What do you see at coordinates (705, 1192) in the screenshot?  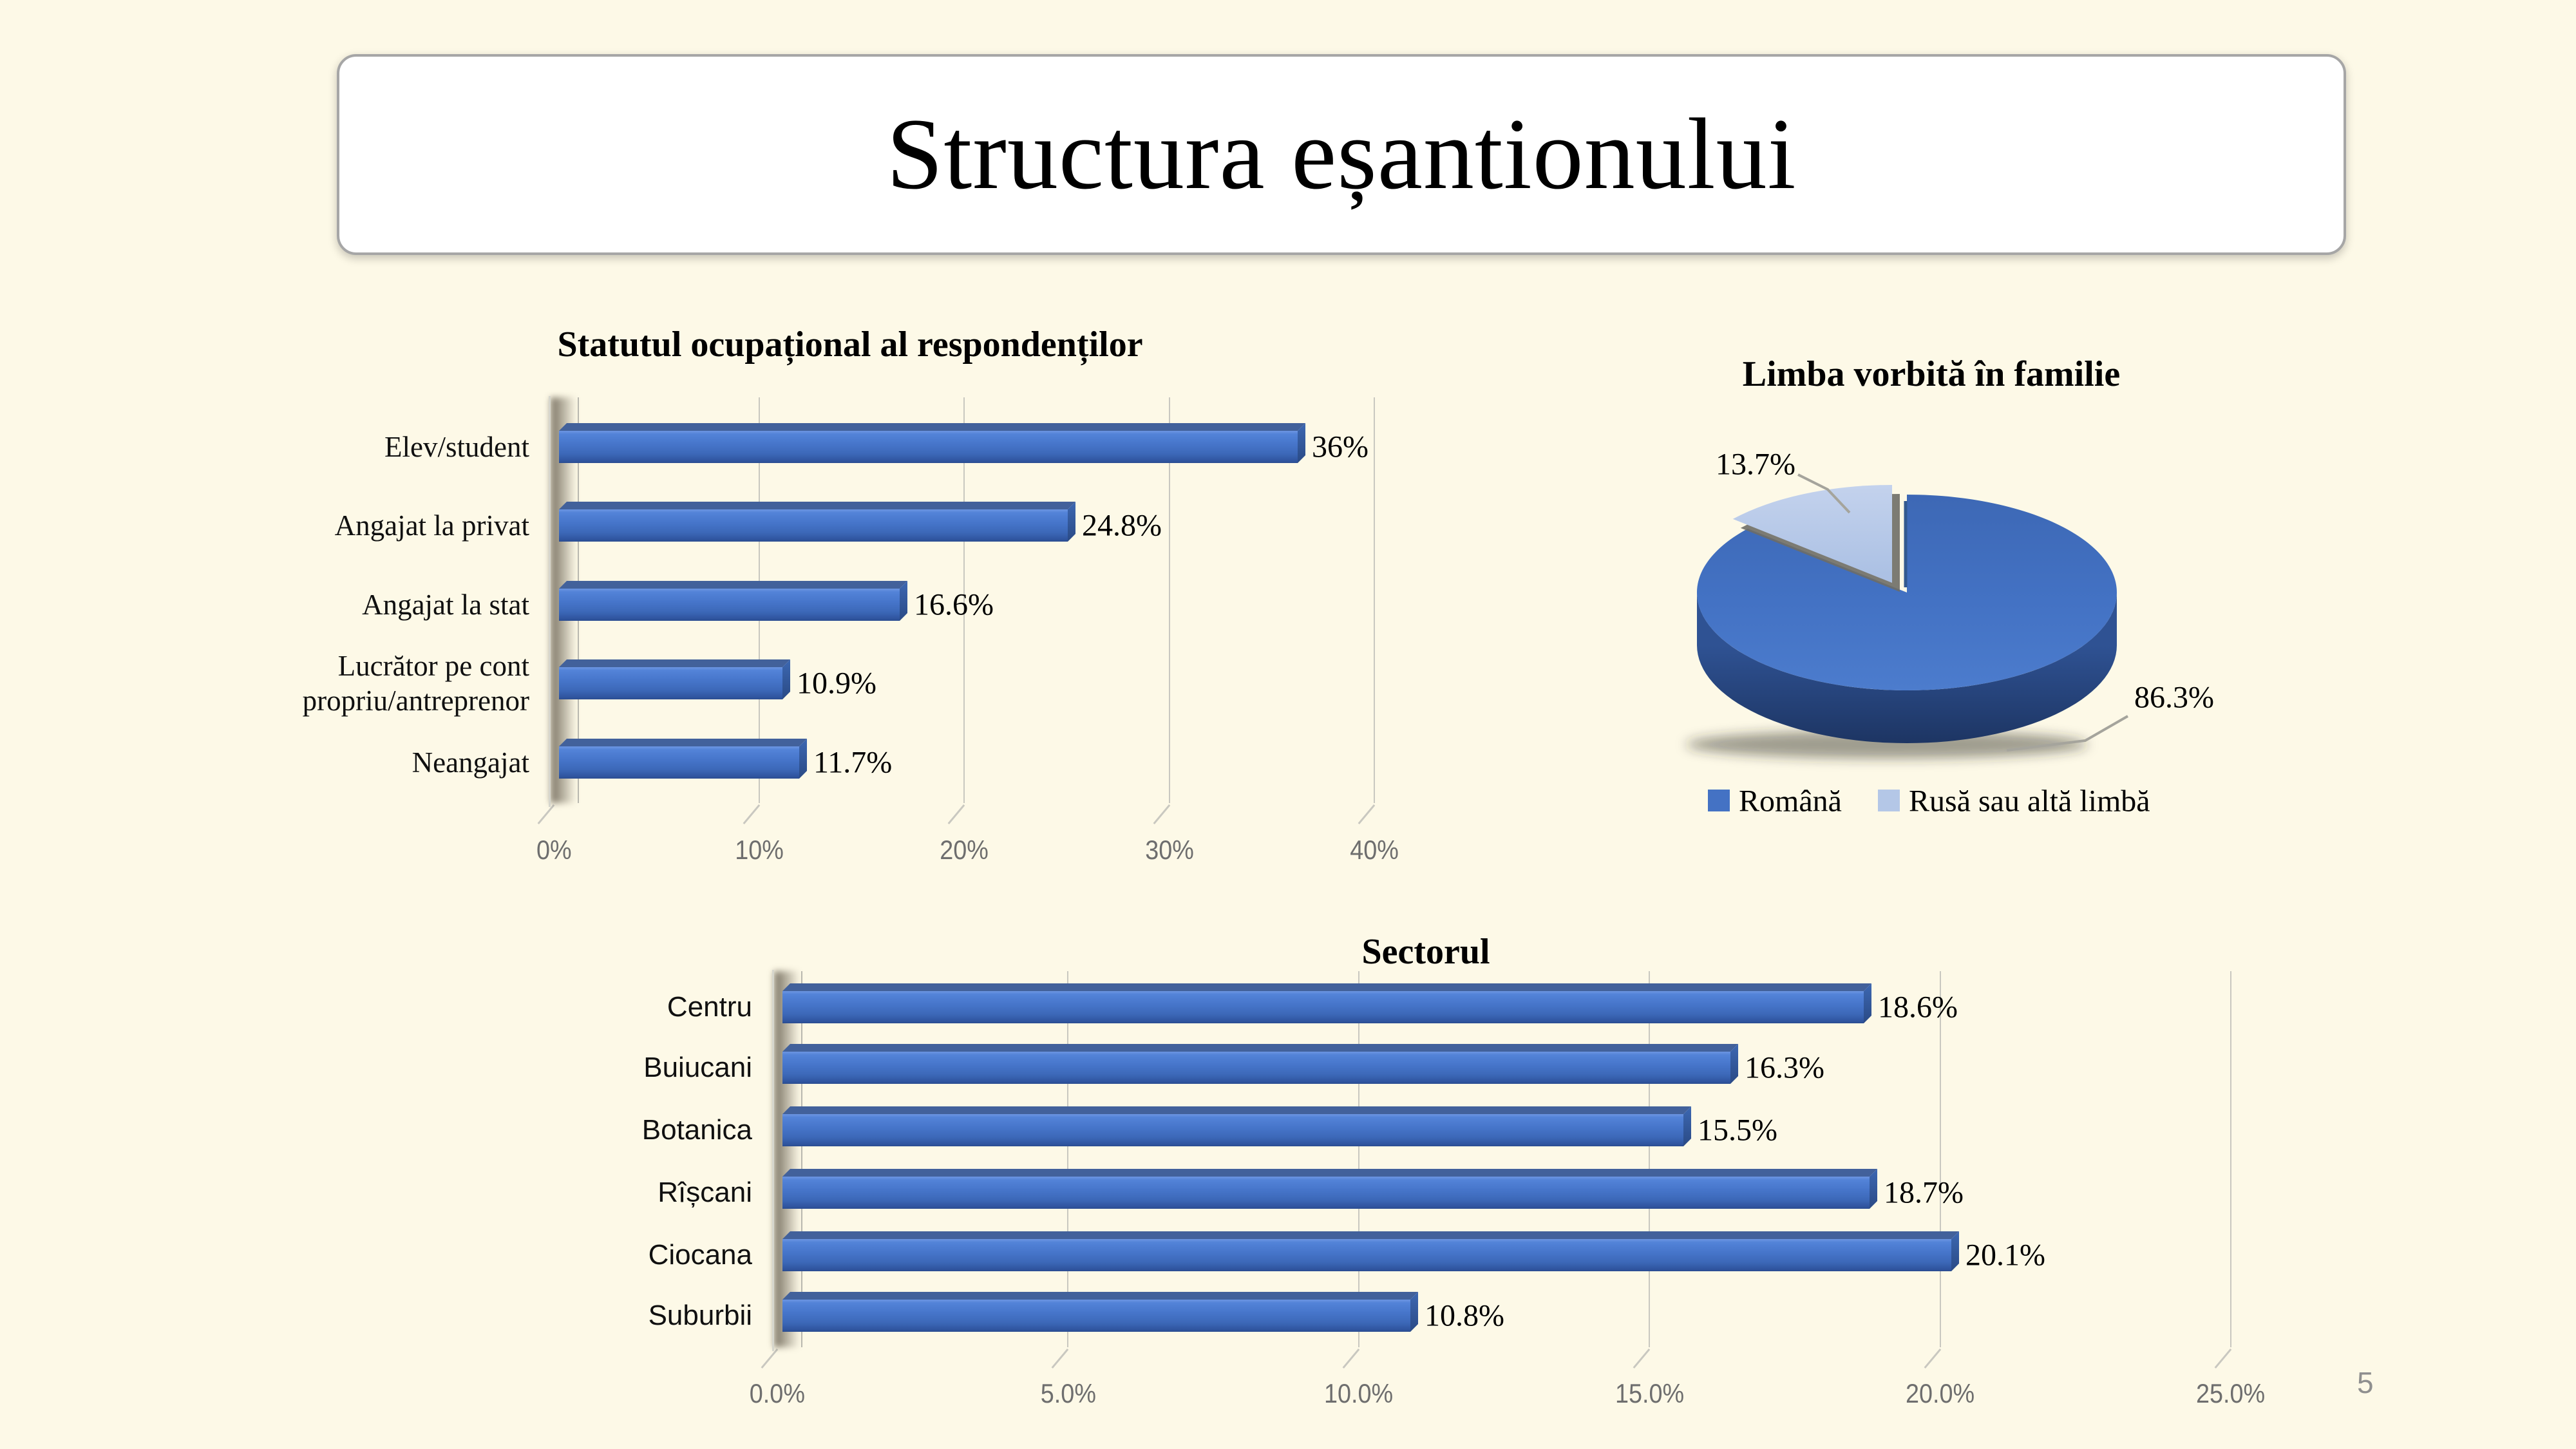 I see `category-label: Rîșcani` at bounding box center [705, 1192].